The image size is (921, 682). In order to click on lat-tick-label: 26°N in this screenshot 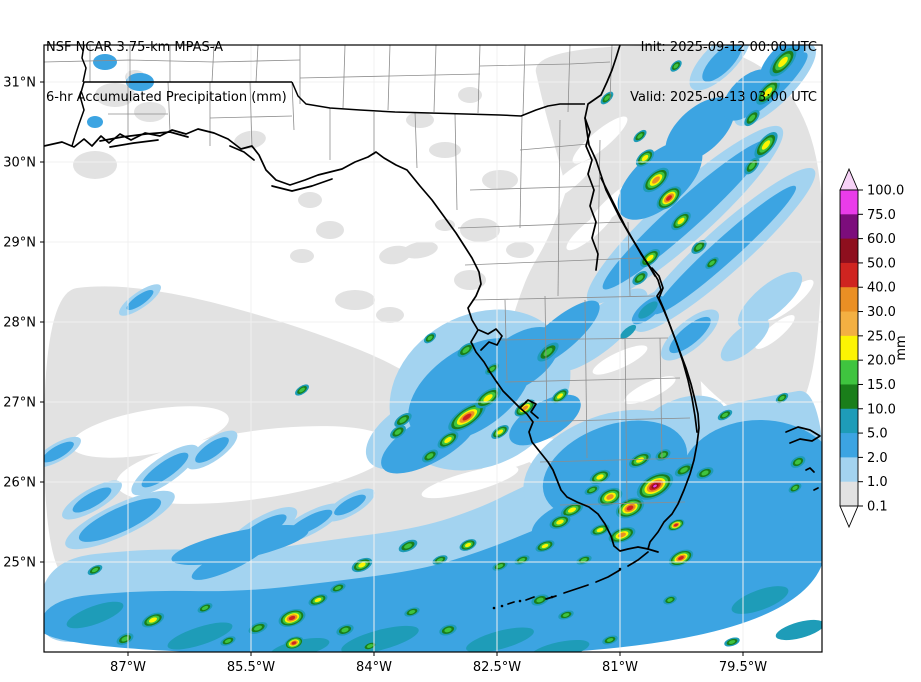, I will do `click(19, 483)`.